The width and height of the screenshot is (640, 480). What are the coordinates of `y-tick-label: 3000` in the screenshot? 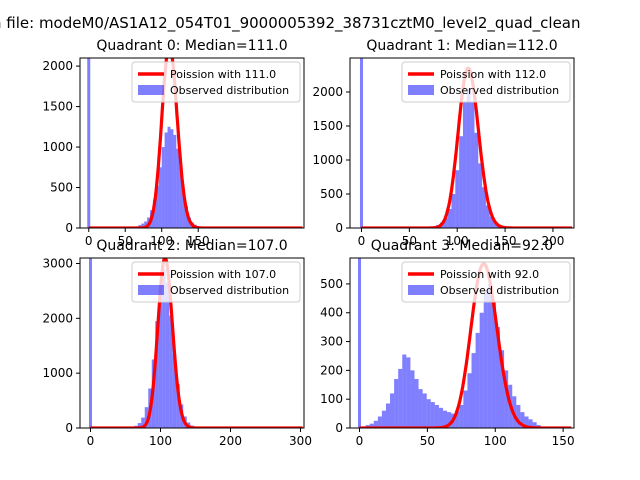 It's located at (57, 263).